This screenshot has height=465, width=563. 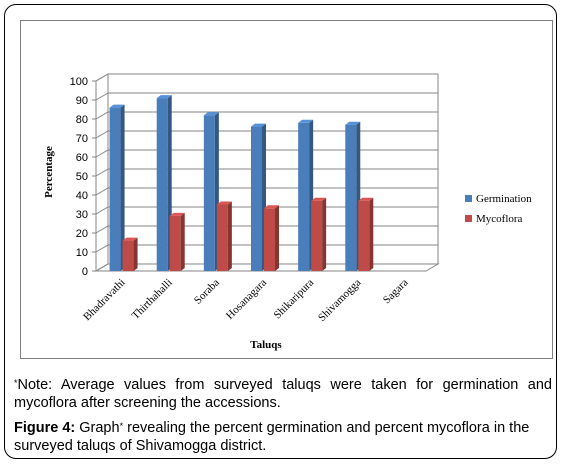 What do you see at coordinates (353, 196) in the screenshot?
I see `bar-germination-shivamogga` at bounding box center [353, 196].